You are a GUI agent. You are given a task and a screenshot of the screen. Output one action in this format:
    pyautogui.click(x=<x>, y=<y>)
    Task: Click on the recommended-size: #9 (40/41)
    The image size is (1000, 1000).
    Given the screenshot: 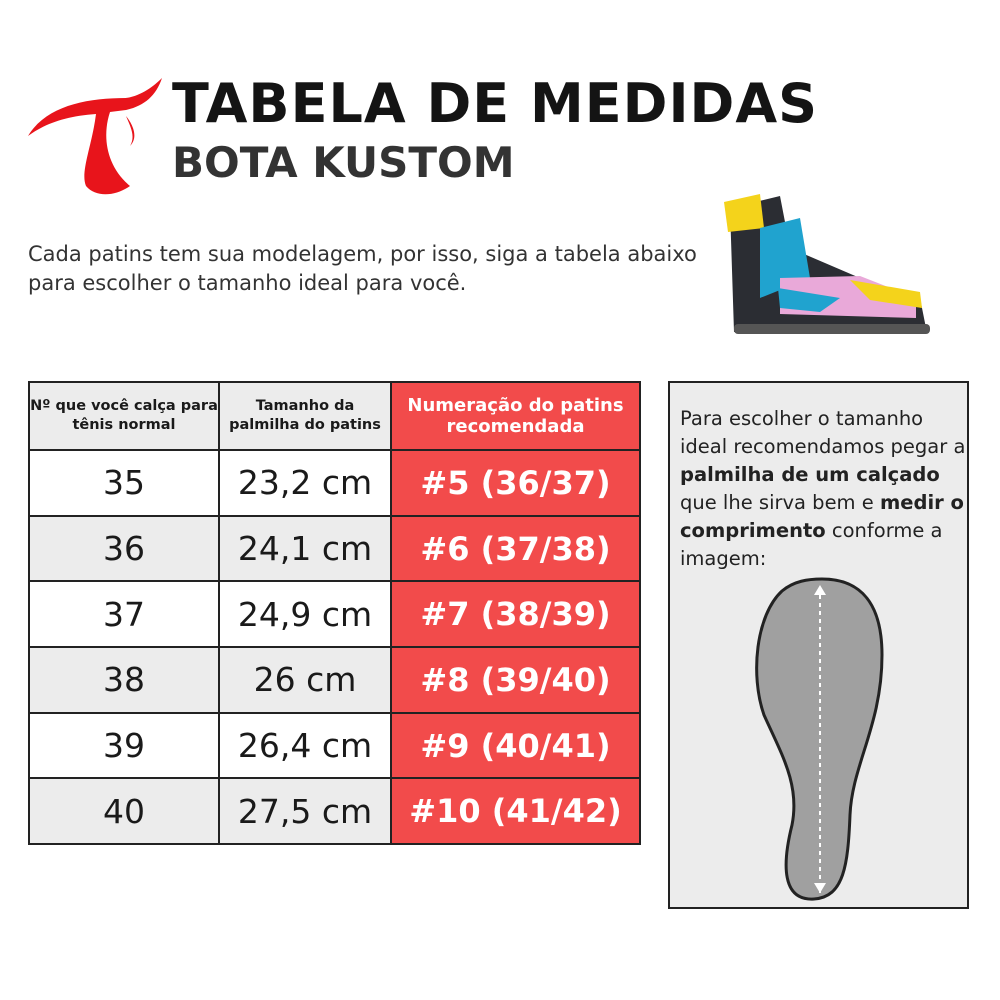 What is the action you would take?
    pyautogui.click(x=515, y=745)
    